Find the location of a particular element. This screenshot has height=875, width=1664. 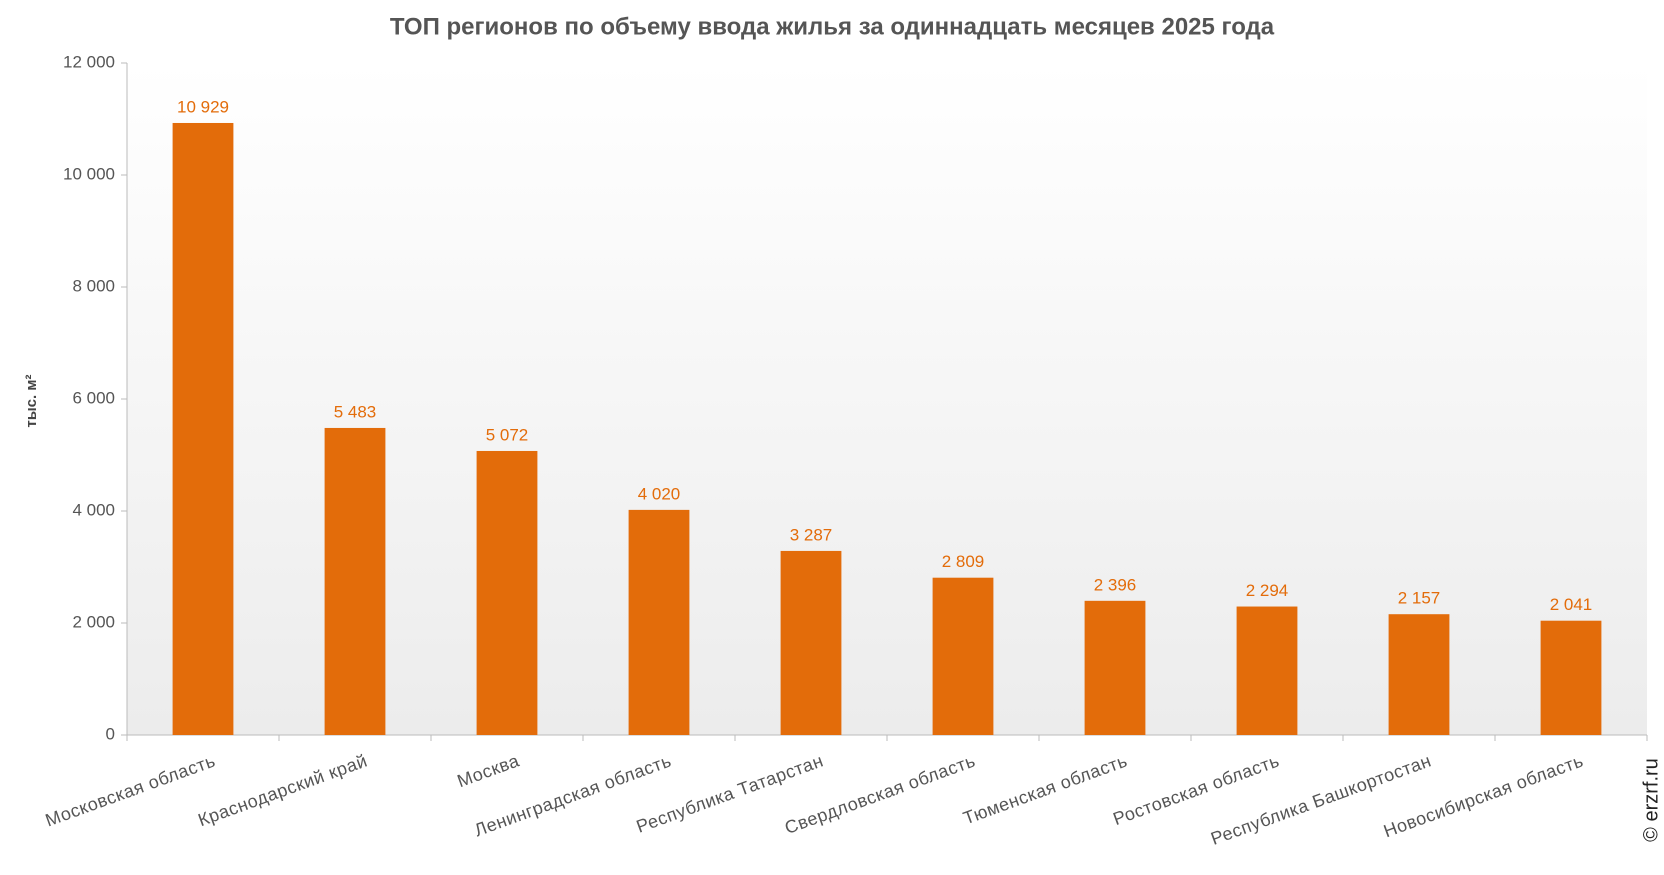

y-axis-label: тыс. м² is located at coordinates (31, 401).